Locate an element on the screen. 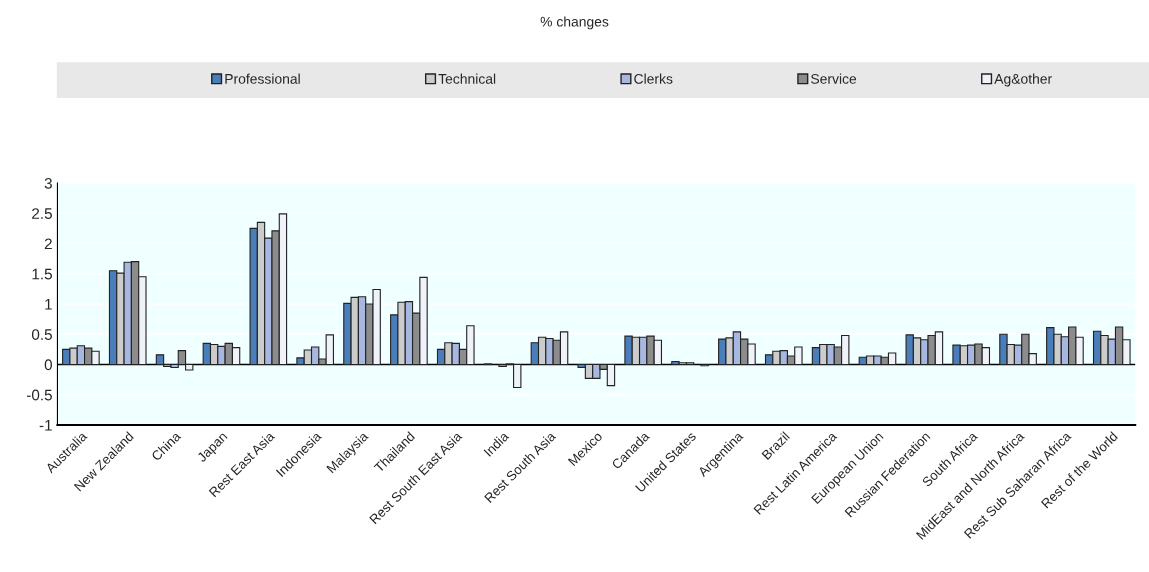  y-tick-label: 0.5 is located at coordinates (41, 334).